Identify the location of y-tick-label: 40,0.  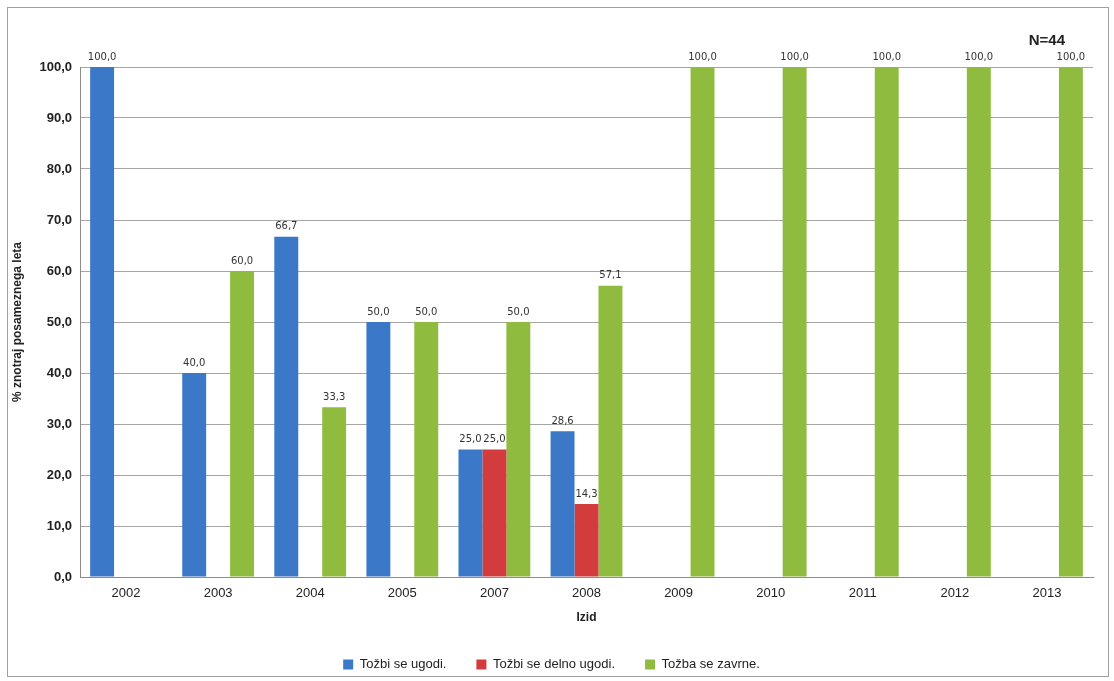
(59, 372).